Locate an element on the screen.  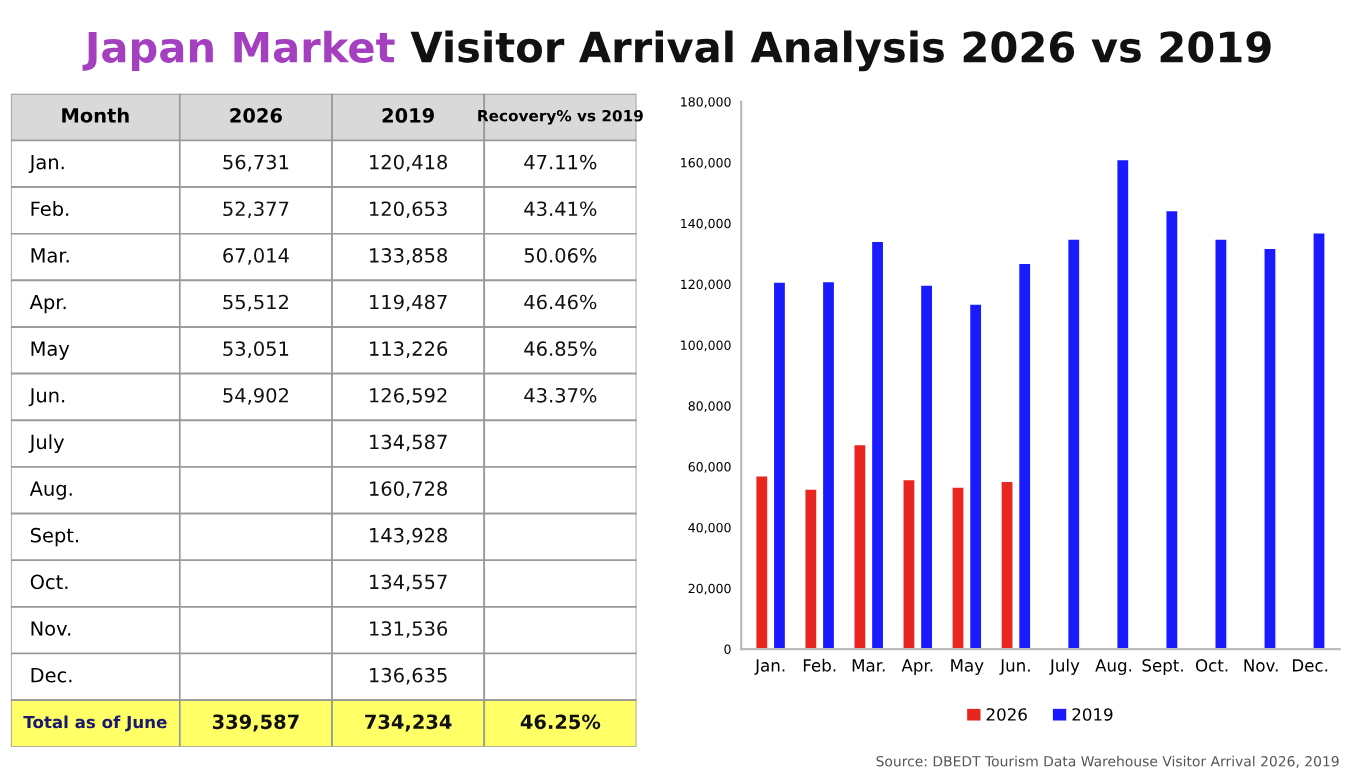
data-label: 55,512 is located at coordinates (255, 303).